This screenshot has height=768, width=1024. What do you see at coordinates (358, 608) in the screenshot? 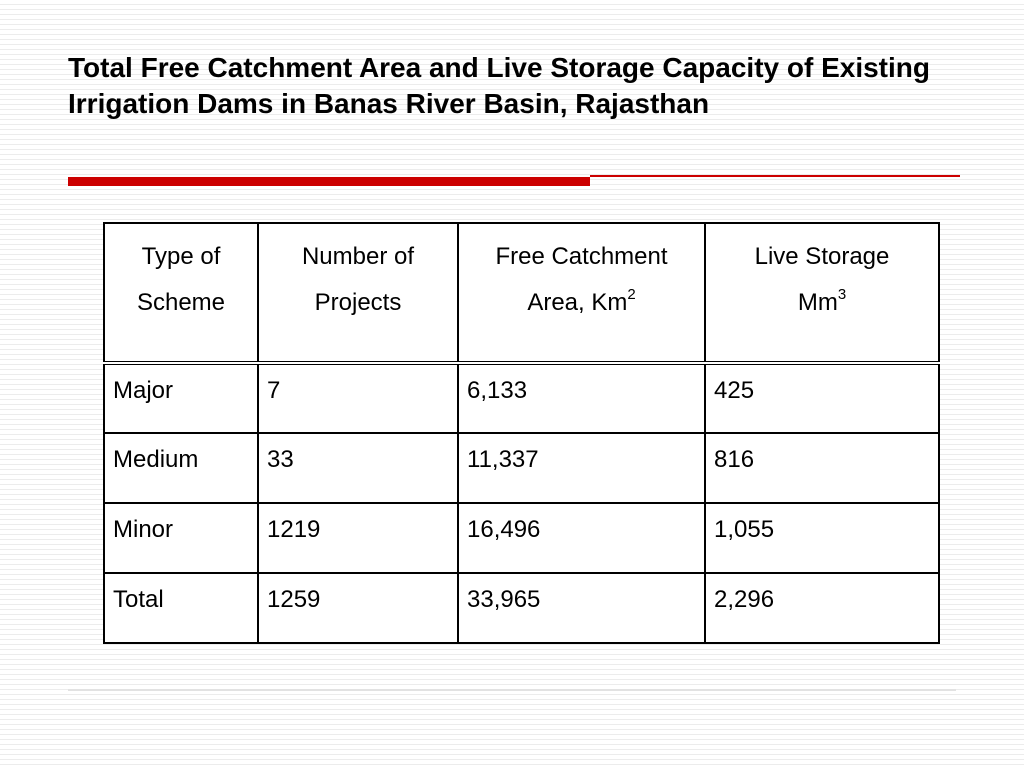
I see `table-cell: 1259` at bounding box center [358, 608].